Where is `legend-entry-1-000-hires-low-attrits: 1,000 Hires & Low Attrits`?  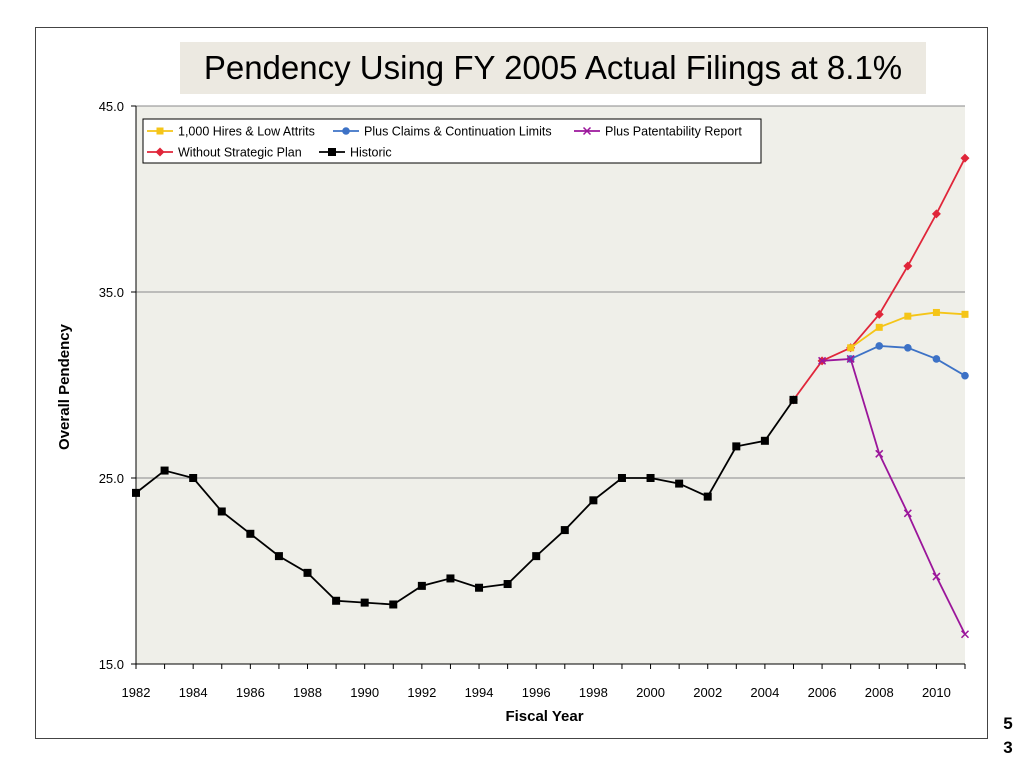 legend-entry-1-000-hires-low-attrits: 1,000 Hires & Low Attrits is located at coordinates (231, 132).